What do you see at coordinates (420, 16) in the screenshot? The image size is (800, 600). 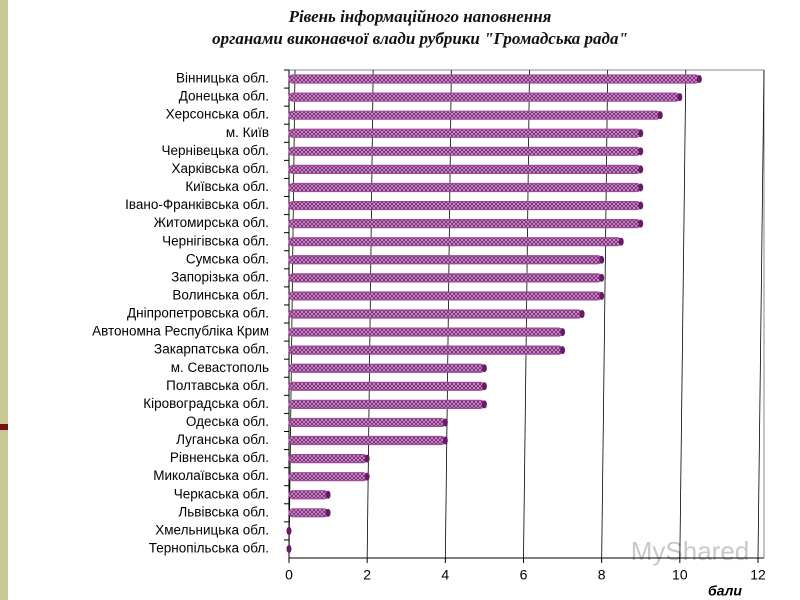 I see `chart-title: Рівень інформаційного наповнення` at bounding box center [420, 16].